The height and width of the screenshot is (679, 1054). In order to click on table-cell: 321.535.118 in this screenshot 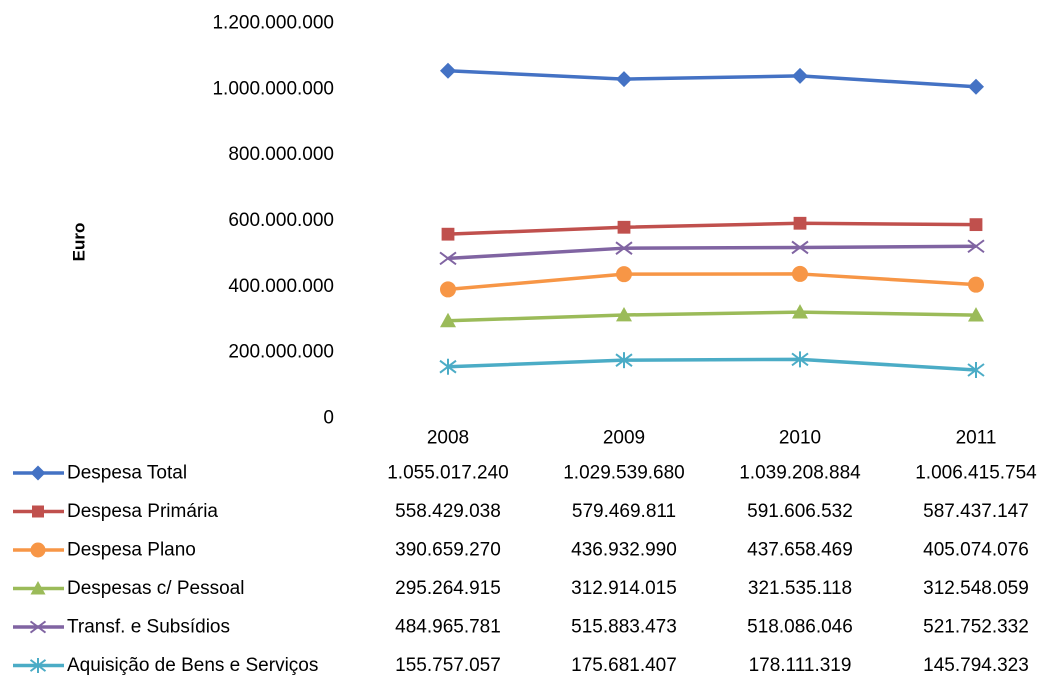, I will do `click(800, 588)`.